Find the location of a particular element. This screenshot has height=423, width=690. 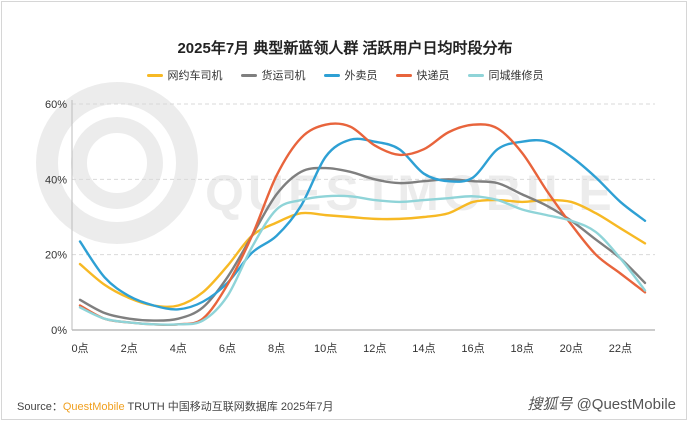

x-tick-label: 6点 is located at coordinates (227, 348).